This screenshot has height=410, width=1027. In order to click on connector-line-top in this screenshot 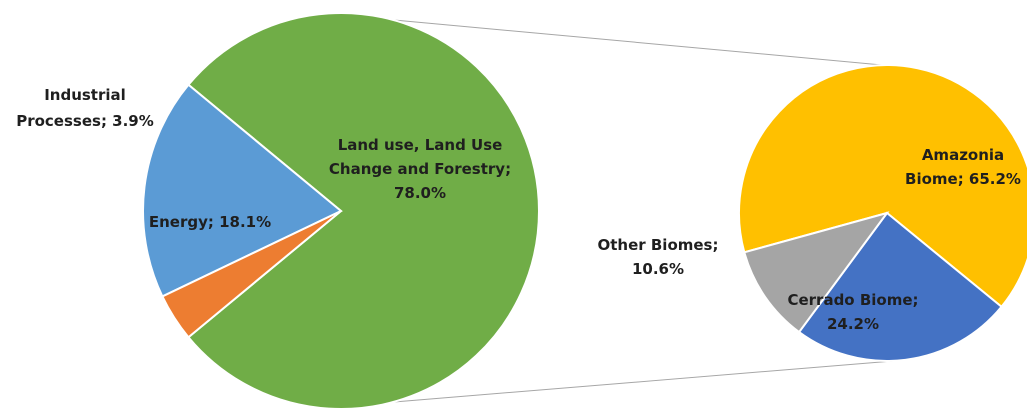, I will do `click(643, 43)`.